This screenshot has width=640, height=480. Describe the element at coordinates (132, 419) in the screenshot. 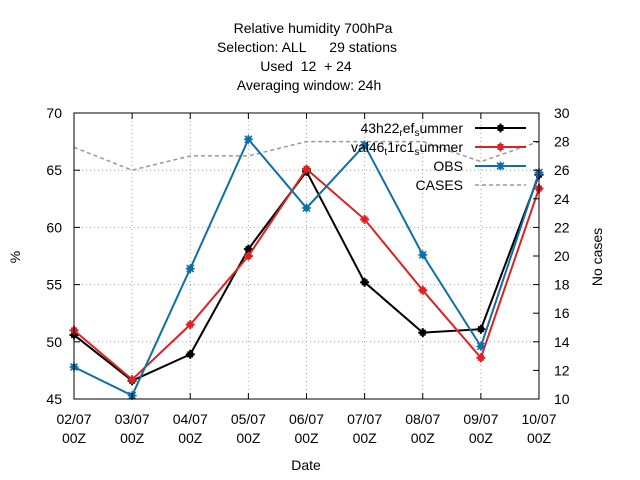

I see `x-tick-label: 03/07` at that location.